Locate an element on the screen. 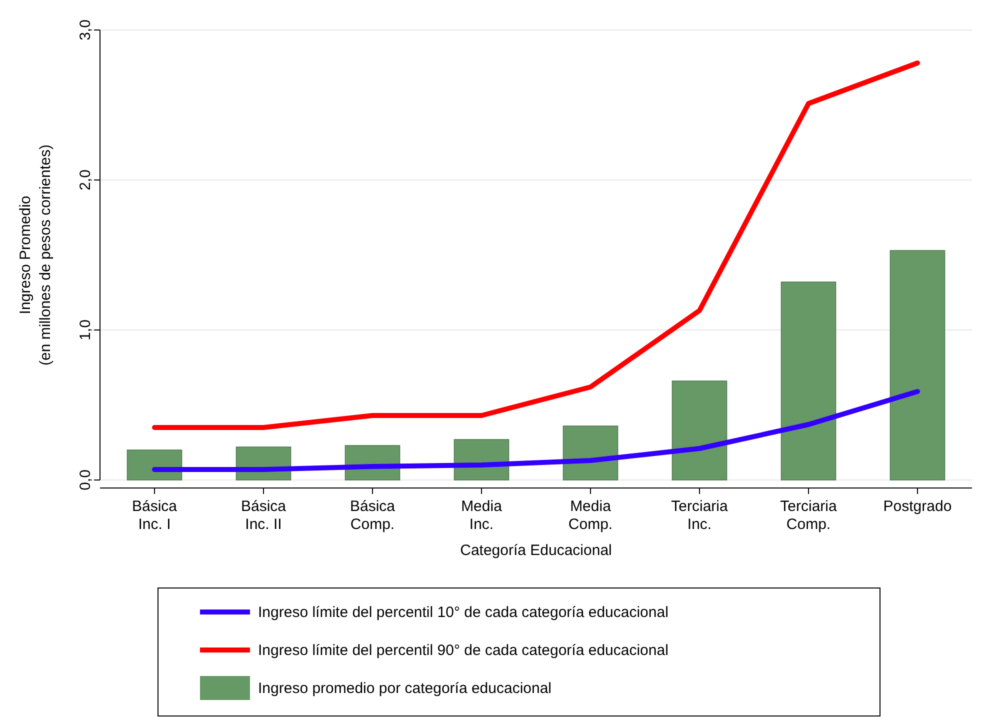 The image size is (989, 721). x-tick-label: Media Comp. is located at coordinates (590, 515).